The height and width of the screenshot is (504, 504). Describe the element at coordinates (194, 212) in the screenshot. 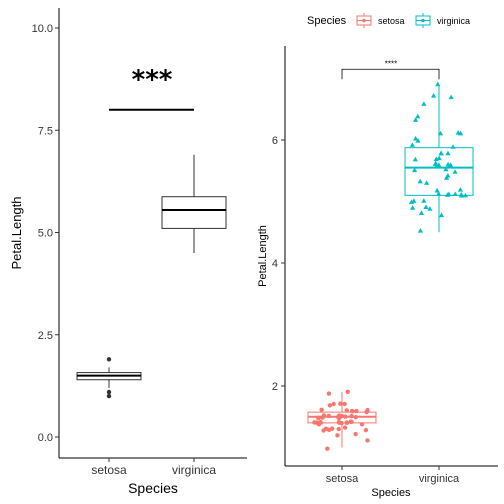

I see `box-body` at that location.